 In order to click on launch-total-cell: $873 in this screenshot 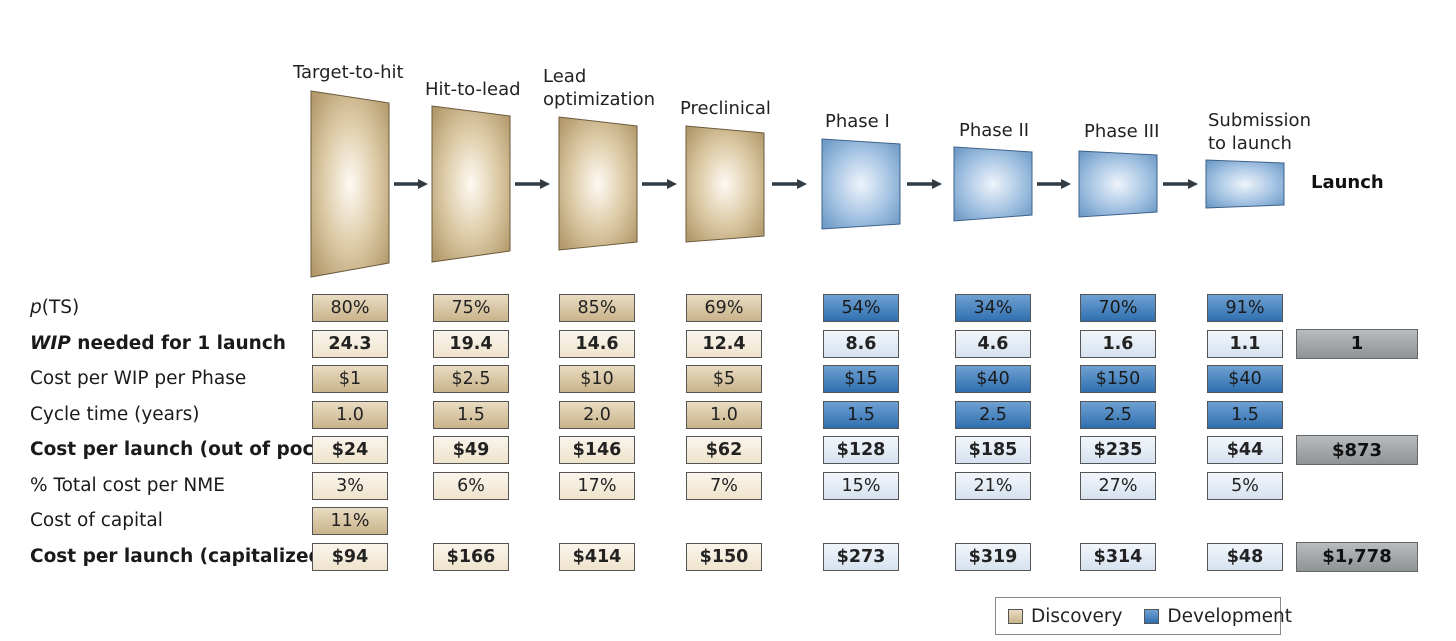, I will do `click(1357, 450)`.